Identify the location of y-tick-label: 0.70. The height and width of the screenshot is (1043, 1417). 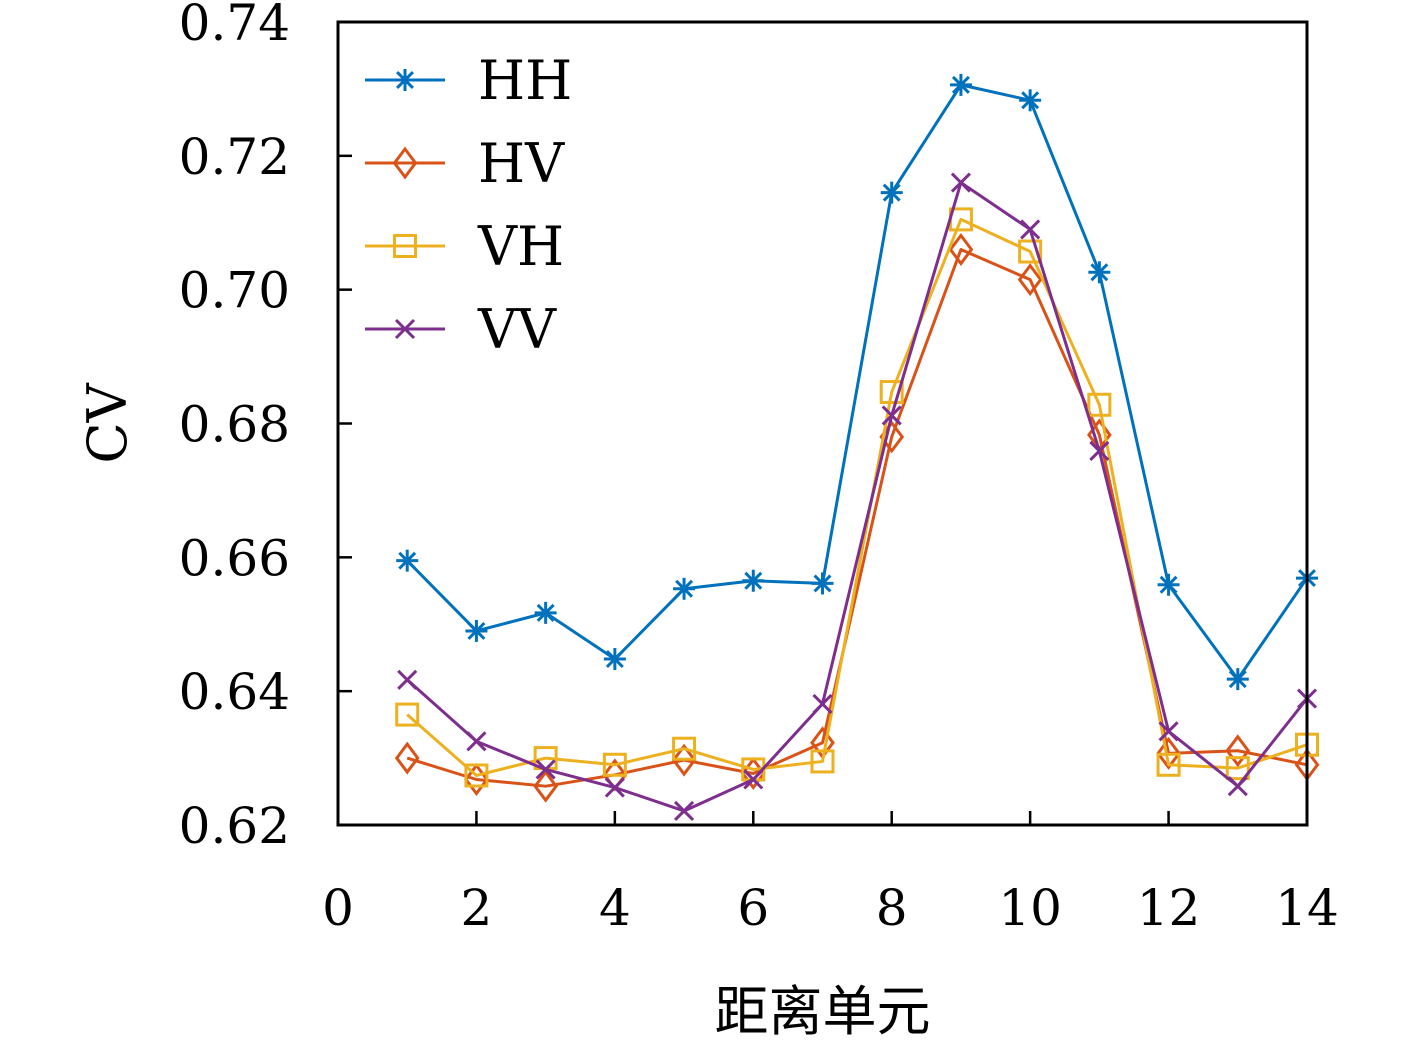
(234, 291).